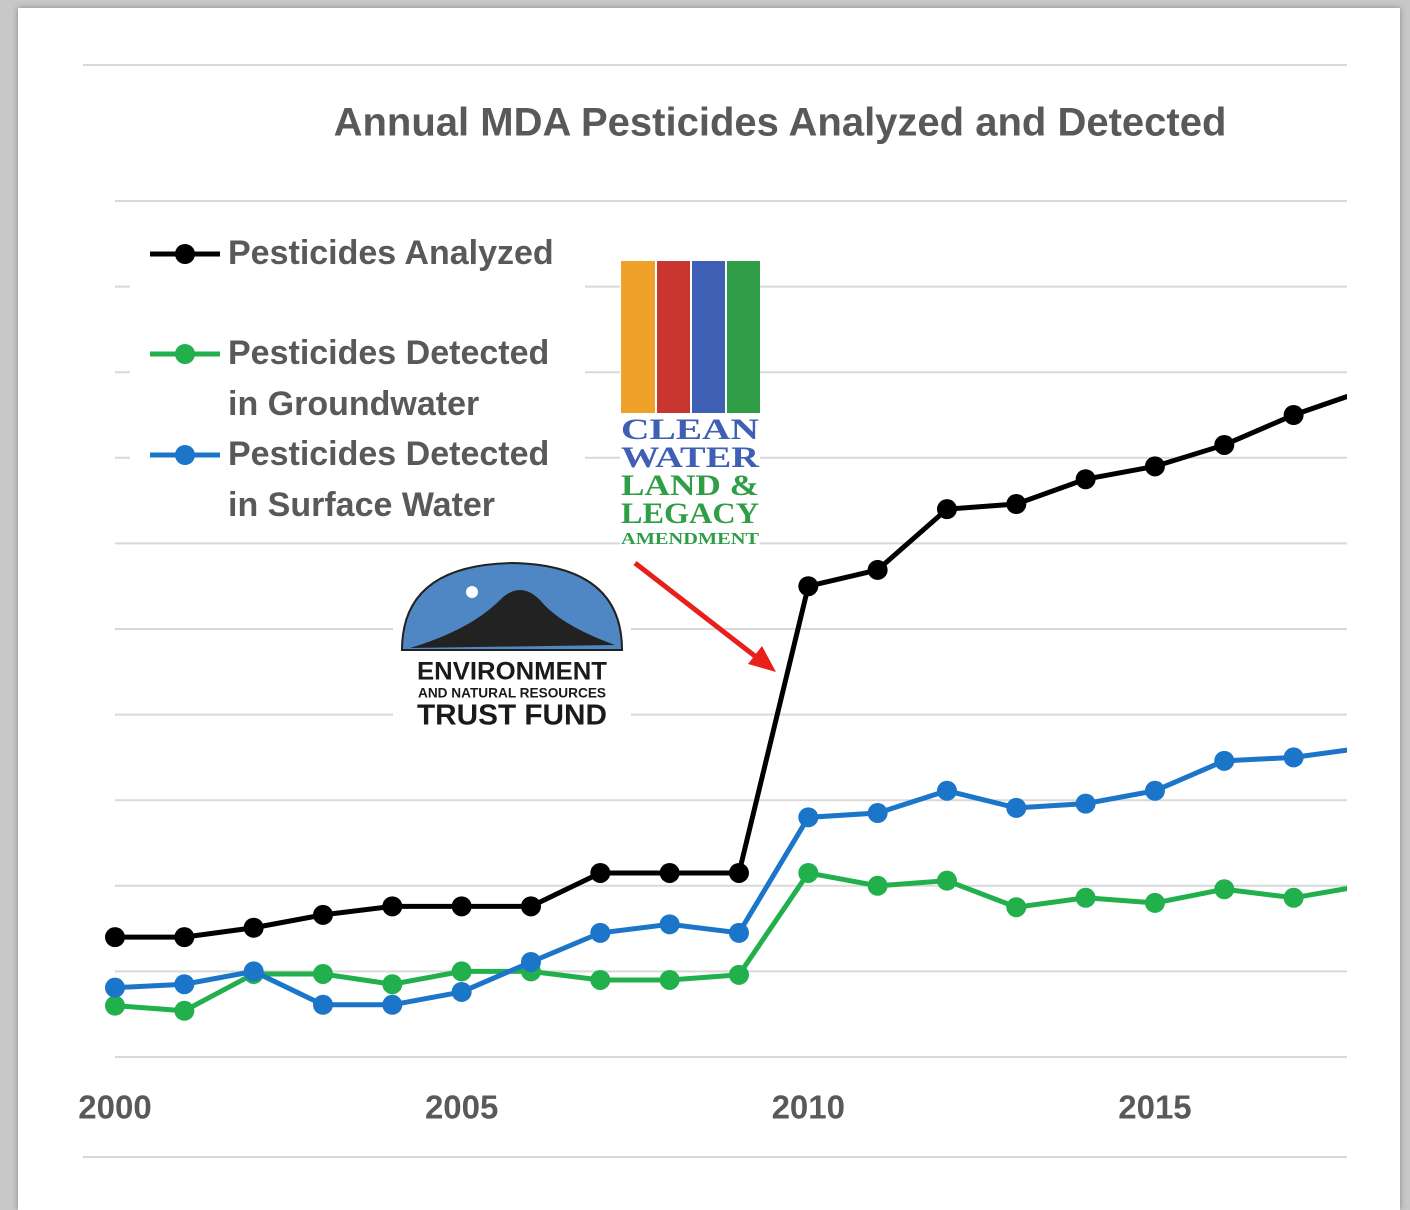 This screenshot has width=1410, height=1210. I want to click on x-tick-label: 2010, so click(808, 1107).